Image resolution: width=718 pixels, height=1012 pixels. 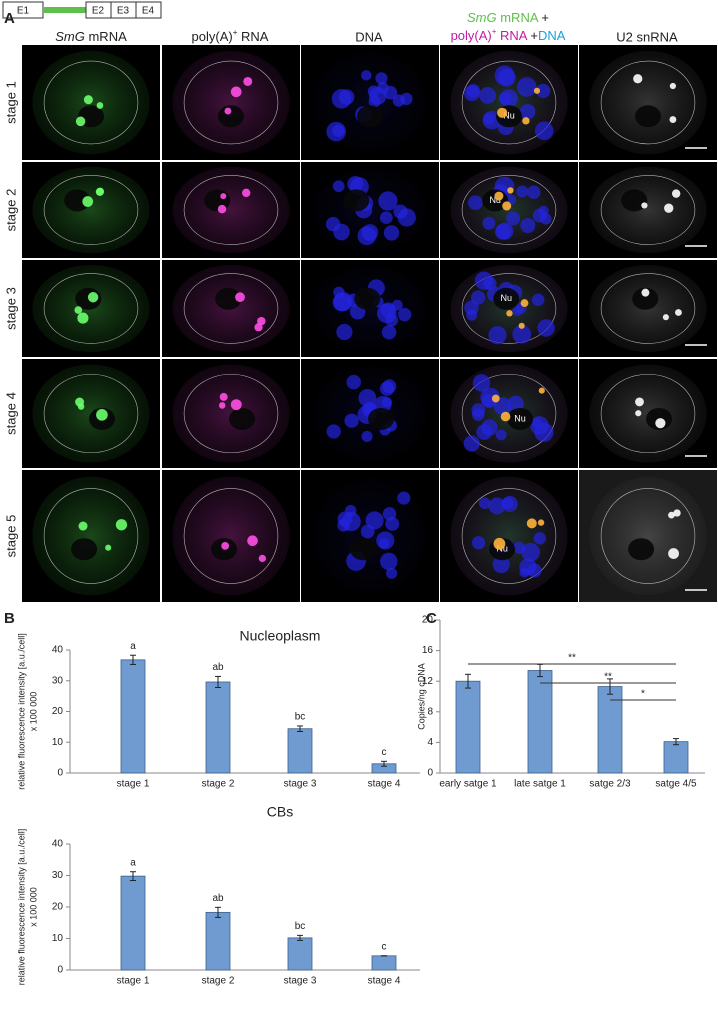 What do you see at coordinates (430, 742) in the screenshot?
I see `y-tick-label: 4` at bounding box center [430, 742].